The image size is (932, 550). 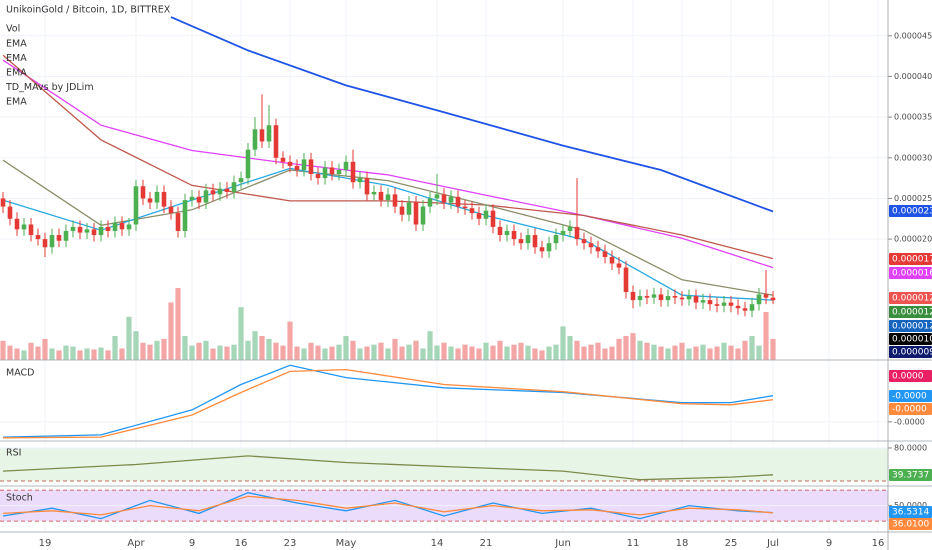 What do you see at coordinates (772, 543) in the screenshot?
I see `x-tick-label: Jul` at bounding box center [772, 543].